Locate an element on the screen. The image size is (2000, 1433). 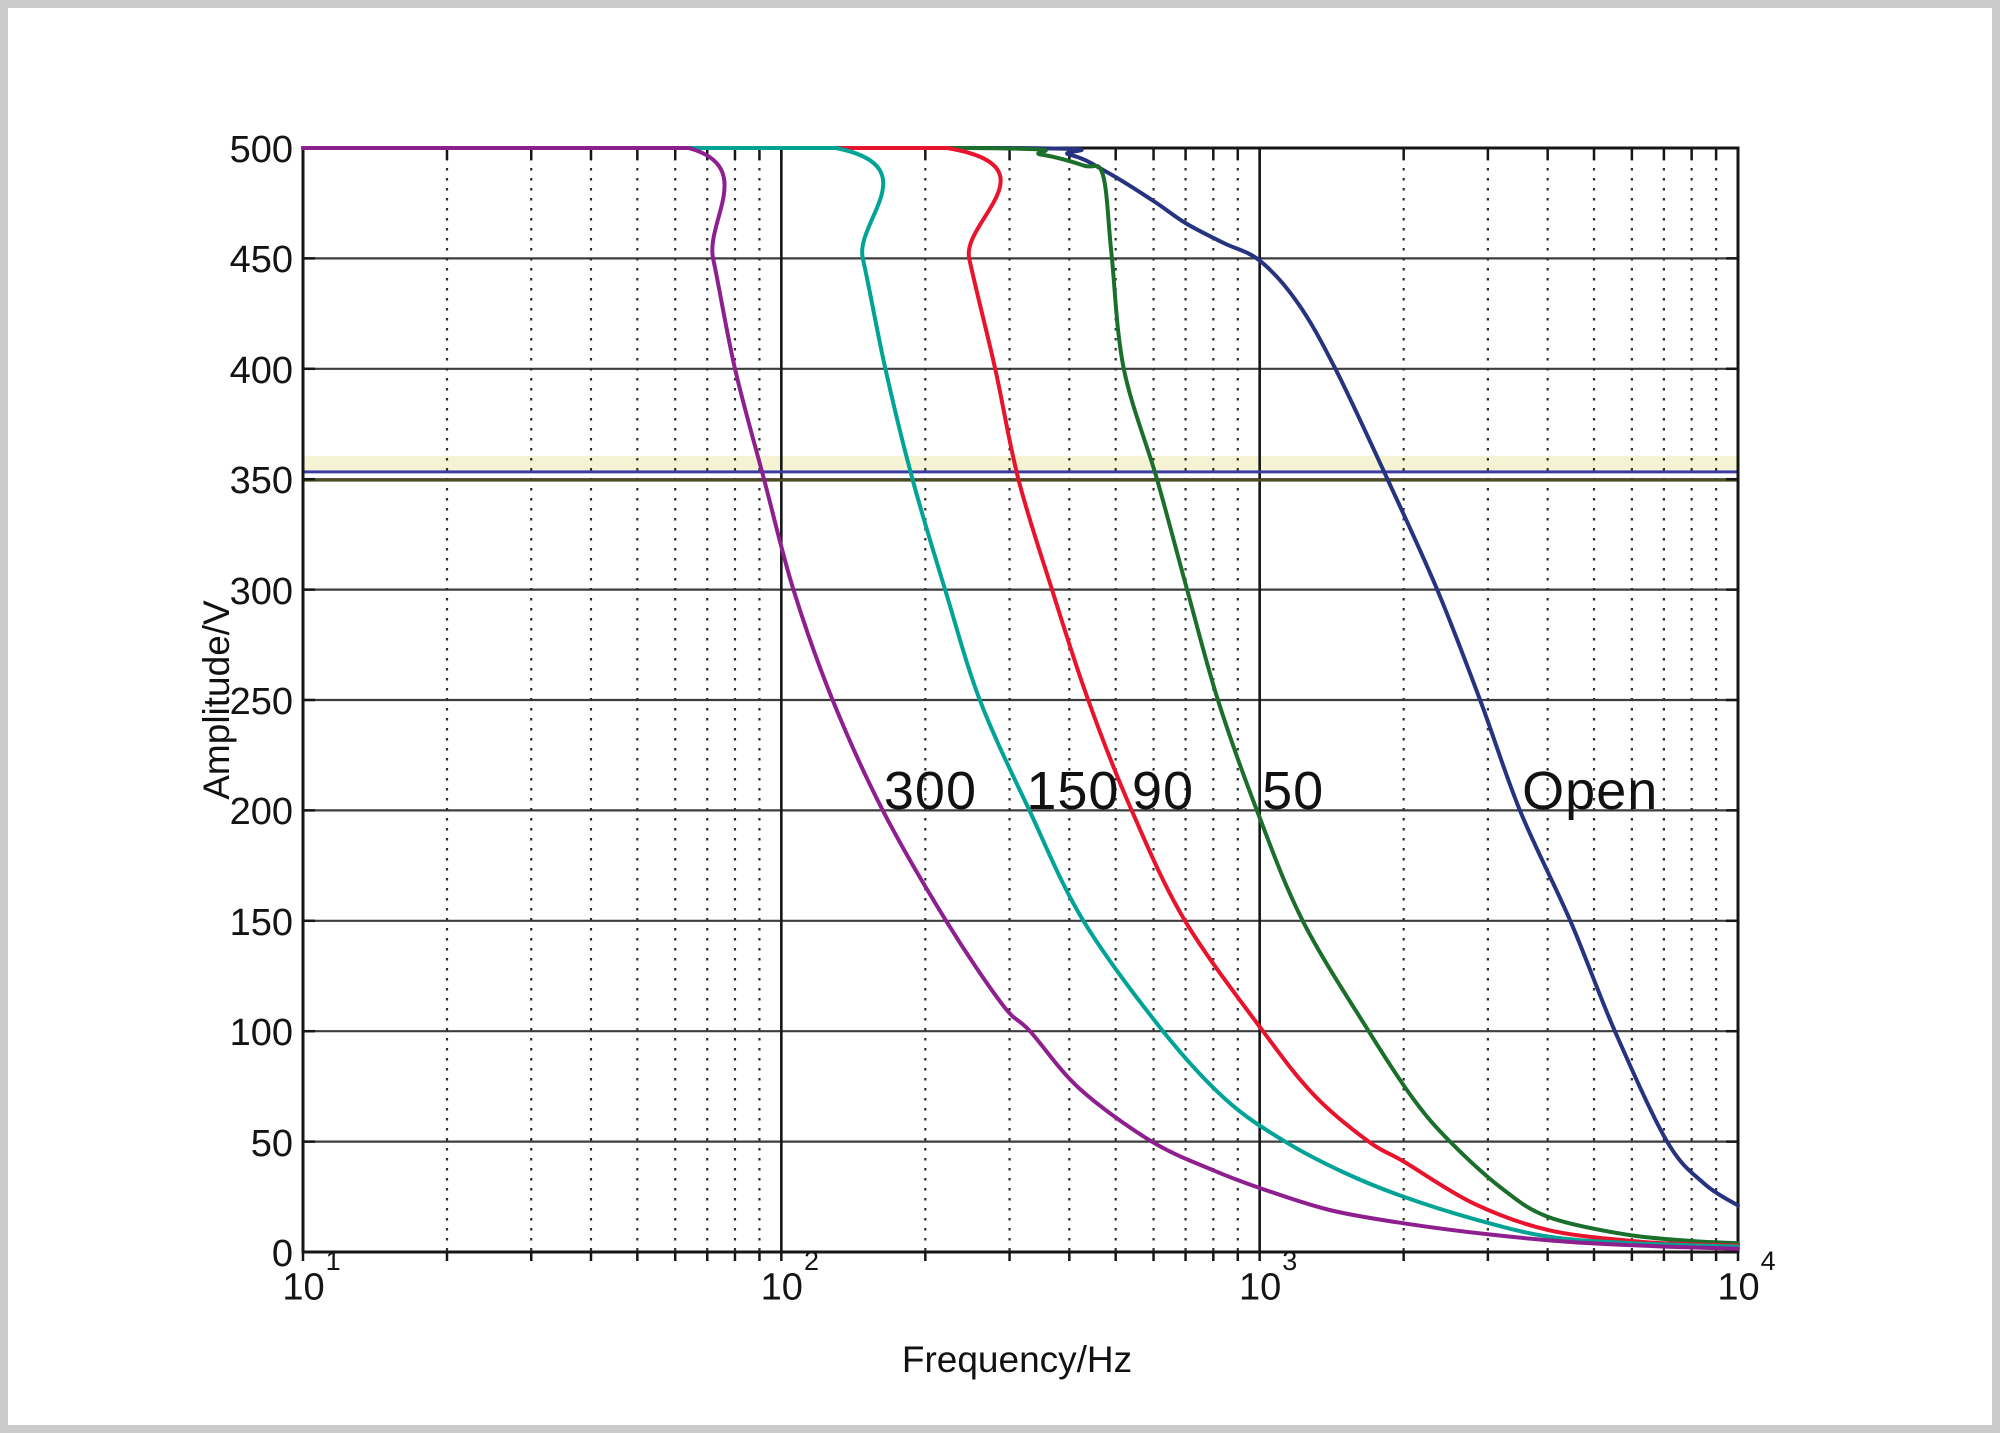
x-tick-label-10e1: 10¹ is located at coordinates (311, 1277).